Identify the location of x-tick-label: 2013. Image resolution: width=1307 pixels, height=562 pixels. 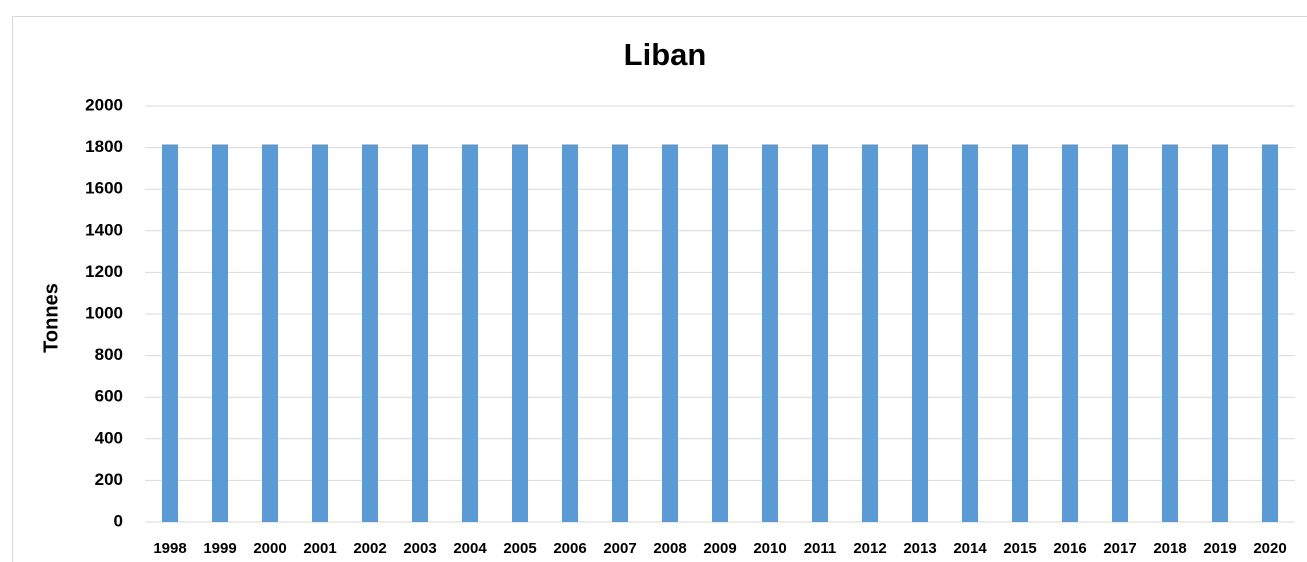
(919, 548).